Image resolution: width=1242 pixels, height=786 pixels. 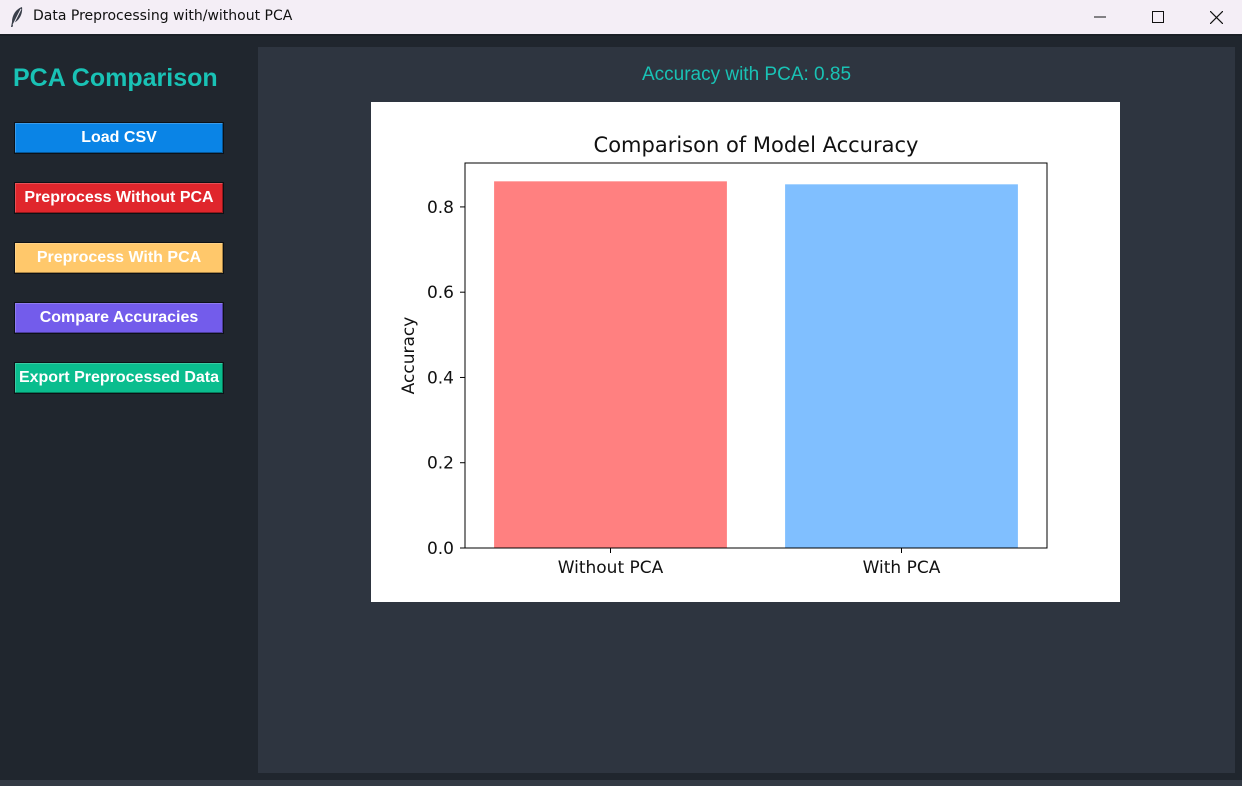 I want to click on maximize-button, so click(x=1158, y=17).